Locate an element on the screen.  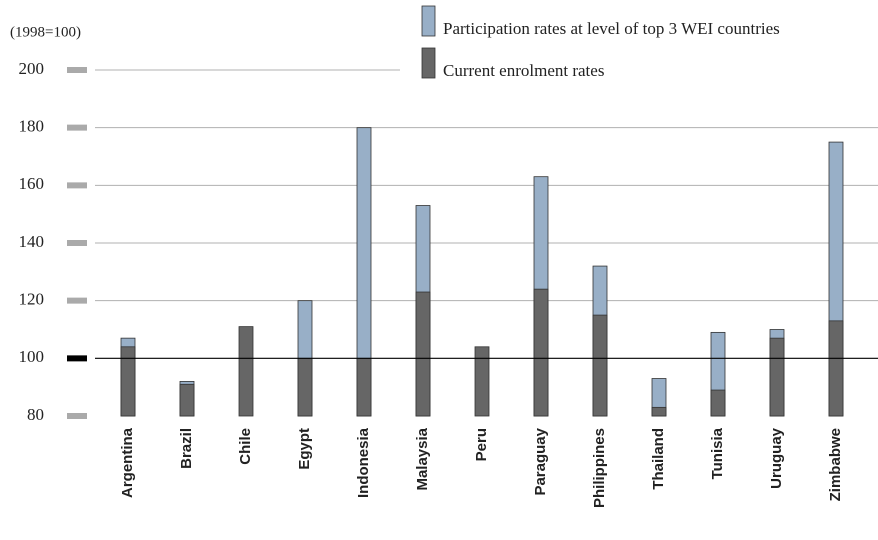
y-tick-label: 120 is located at coordinates (32, 299).